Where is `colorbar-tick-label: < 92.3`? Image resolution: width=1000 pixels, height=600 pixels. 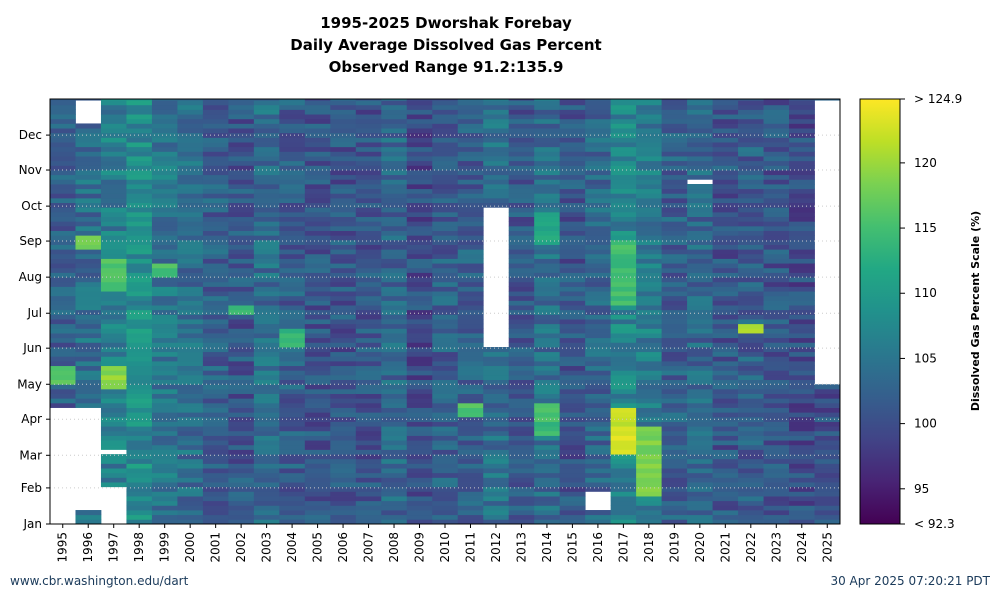
colorbar-tick-label: < 92.3 is located at coordinates (934, 524).